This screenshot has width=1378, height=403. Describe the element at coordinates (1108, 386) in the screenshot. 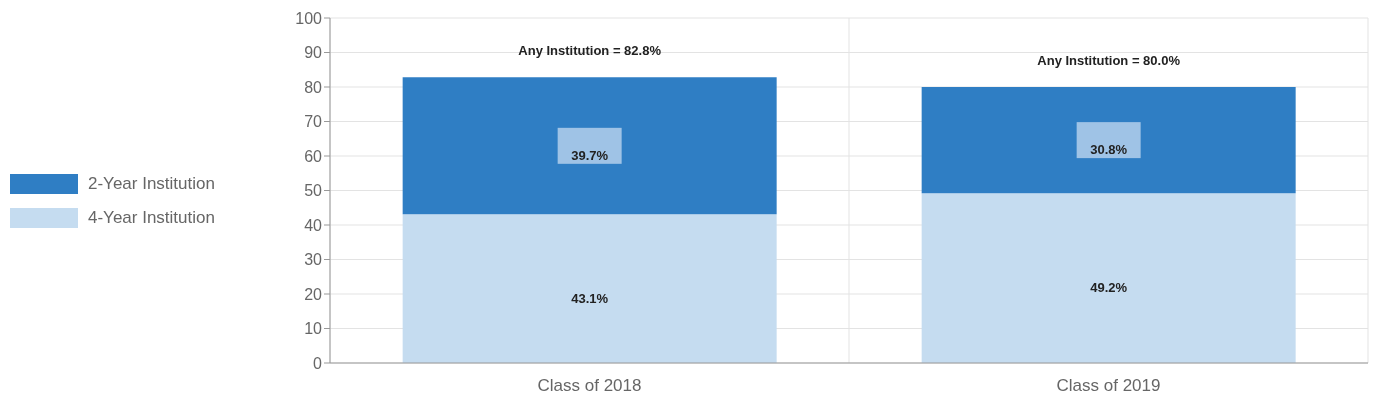

I see `x-tick-label: Class of 2019` at that location.